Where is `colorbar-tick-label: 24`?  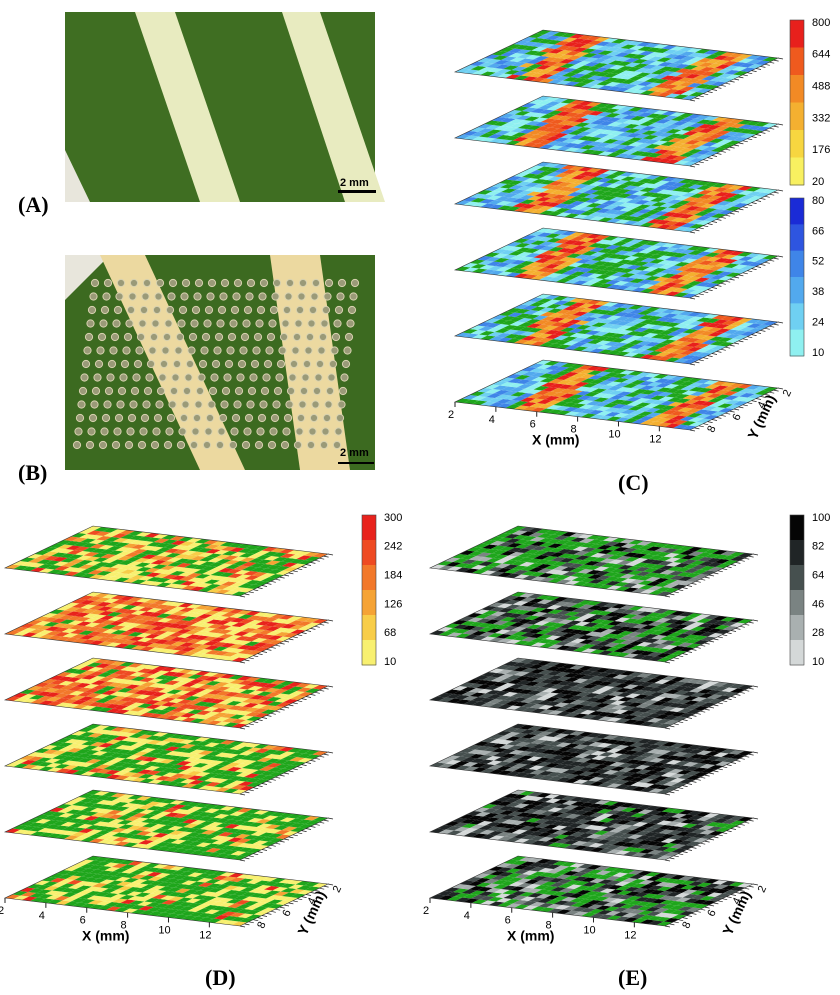 colorbar-tick-label: 24 is located at coordinates (818, 323).